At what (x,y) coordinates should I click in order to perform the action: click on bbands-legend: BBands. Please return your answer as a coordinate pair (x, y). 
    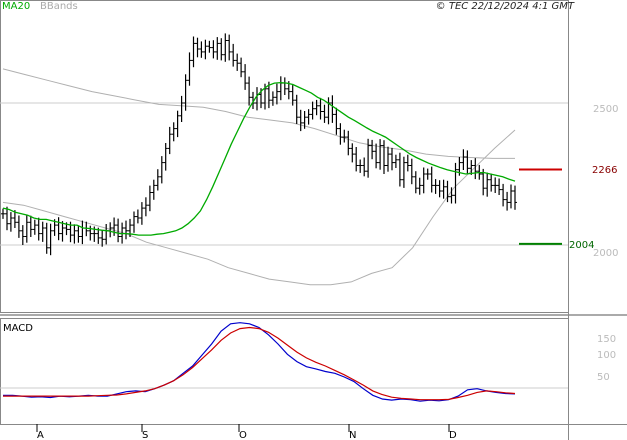
    Looking at the image, I should click on (59, 6).